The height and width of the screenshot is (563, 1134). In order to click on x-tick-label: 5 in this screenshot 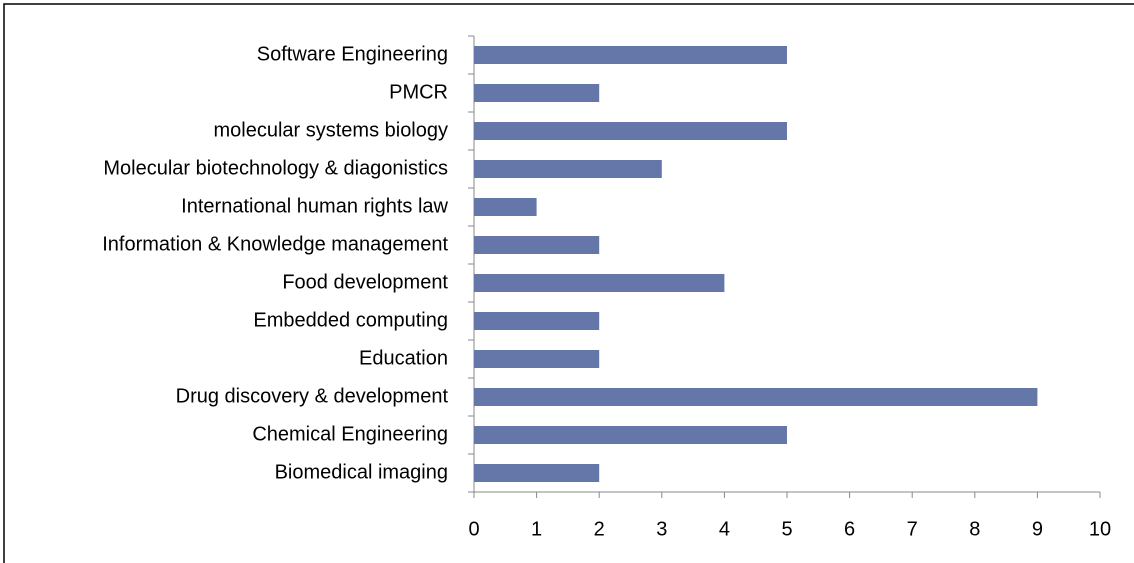, I will do `click(786, 529)`.